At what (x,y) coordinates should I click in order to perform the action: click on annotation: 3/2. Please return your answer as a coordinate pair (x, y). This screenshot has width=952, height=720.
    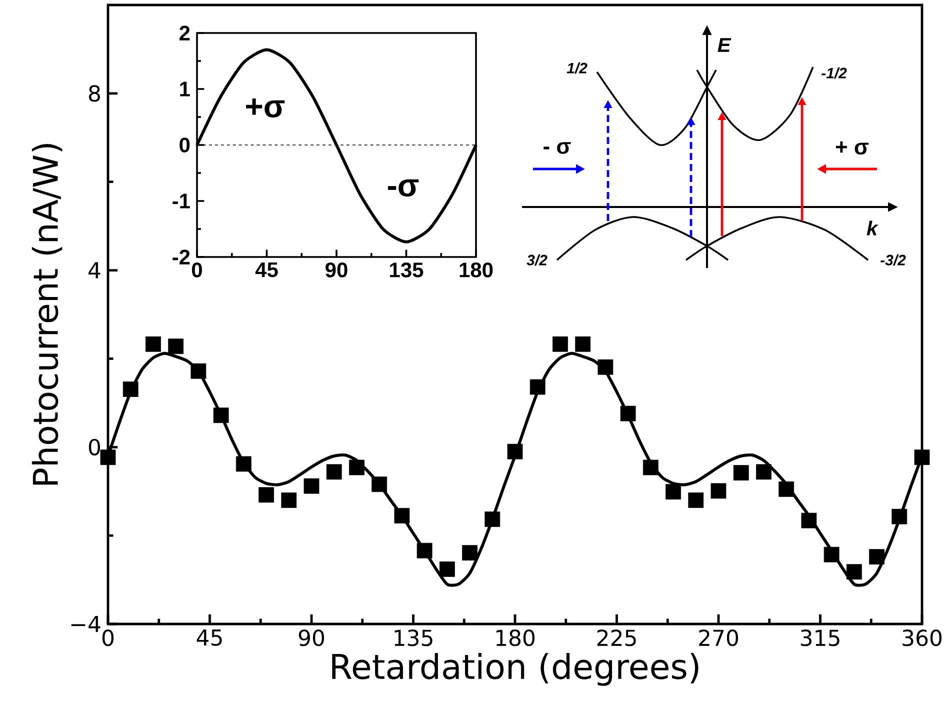
    Looking at the image, I should click on (537, 260).